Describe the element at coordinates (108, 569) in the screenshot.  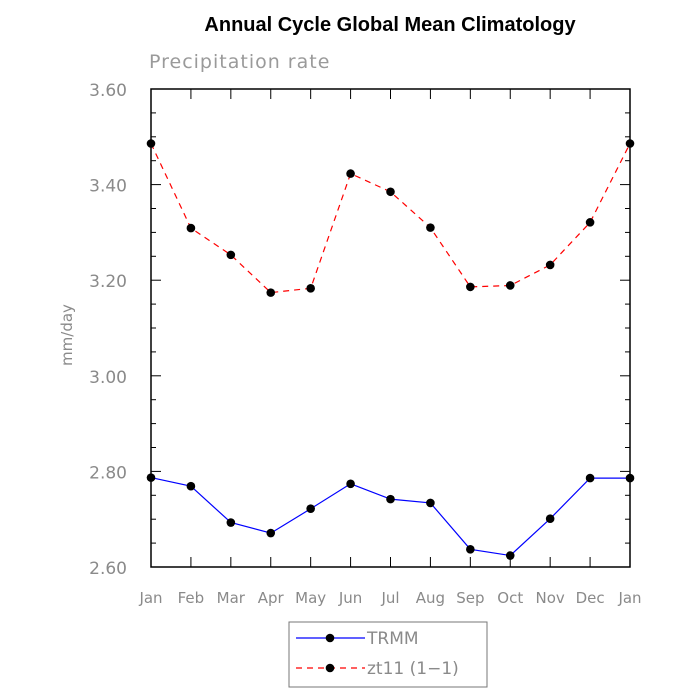
I see `y-tick-label: 2.60` at that location.